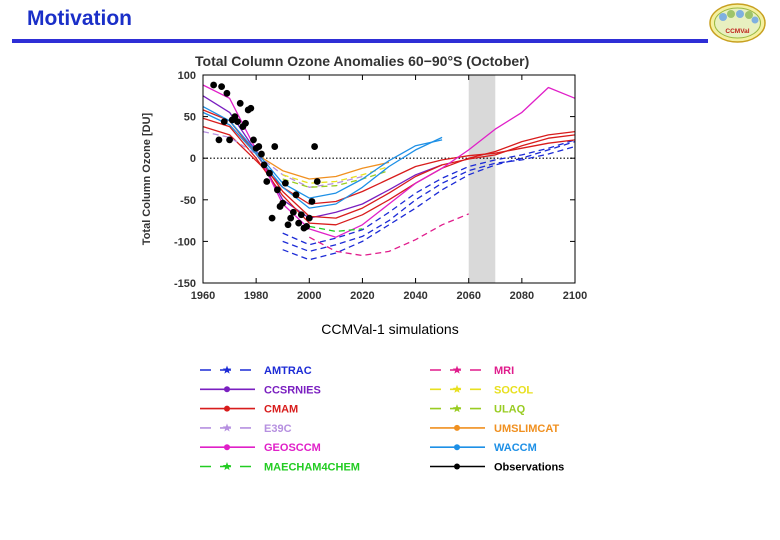 The image size is (780, 540). What do you see at coordinates (513, 390) in the screenshot?
I see `legend-label-socol: SOCOL` at bounding box center [513, 390].